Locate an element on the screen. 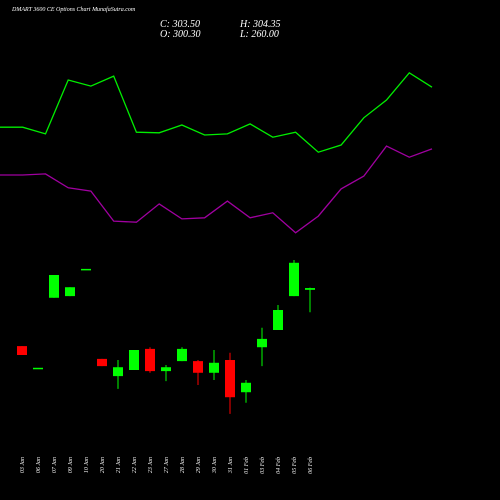 This screenshot has width=500, height=500. x-tick-label: 03 Feb is located at coordinates (263, 465).